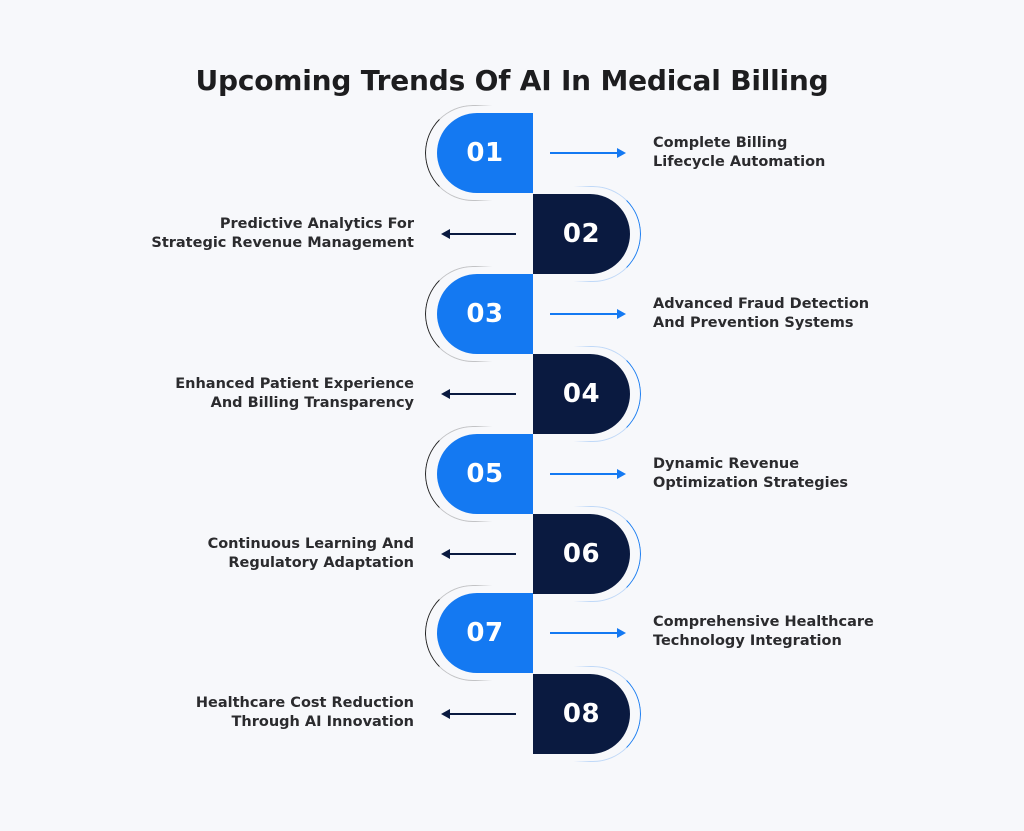 This screenshot has width=1024, height=831. I want to click on step-04-badge: 04, so click(581, 394).